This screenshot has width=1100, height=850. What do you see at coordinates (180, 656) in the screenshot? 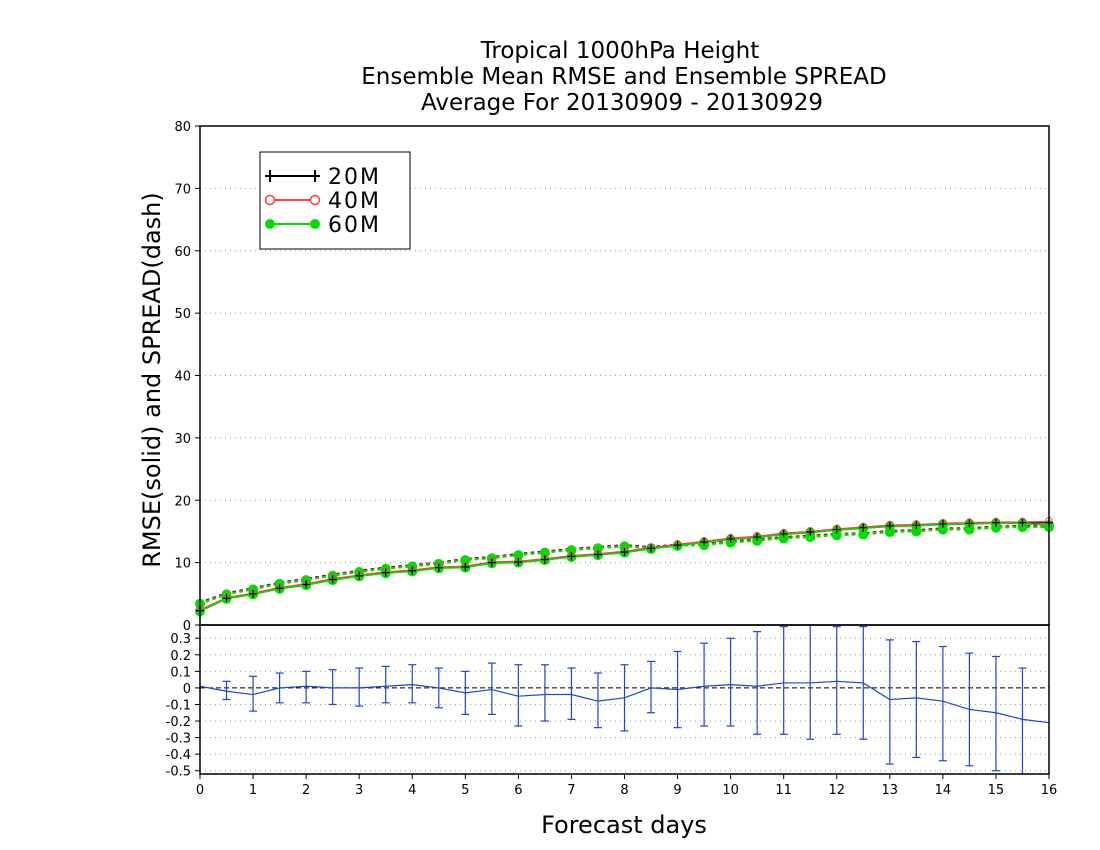
I see `y-tick-label: 0.2` at bounding box center [180, 656].